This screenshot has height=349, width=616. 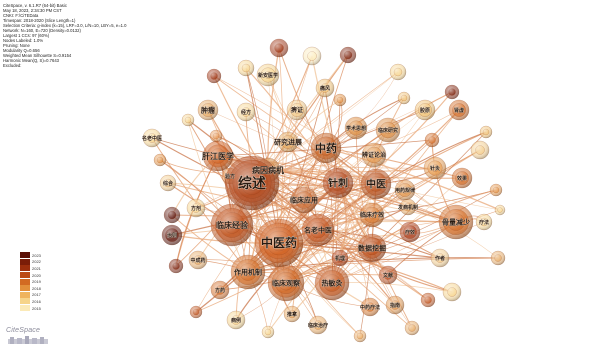 I want to click on info-line: CNKI: F:\CiTEData, so click(x=21, y=15).